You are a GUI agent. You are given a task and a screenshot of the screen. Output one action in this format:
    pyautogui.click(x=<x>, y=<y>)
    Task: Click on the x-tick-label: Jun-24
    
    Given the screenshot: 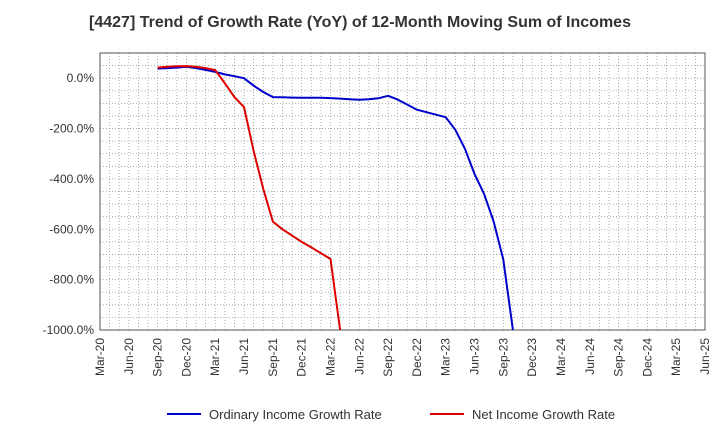 What is the action you would take?
    pyautogui.click(x=590, y=356)
    